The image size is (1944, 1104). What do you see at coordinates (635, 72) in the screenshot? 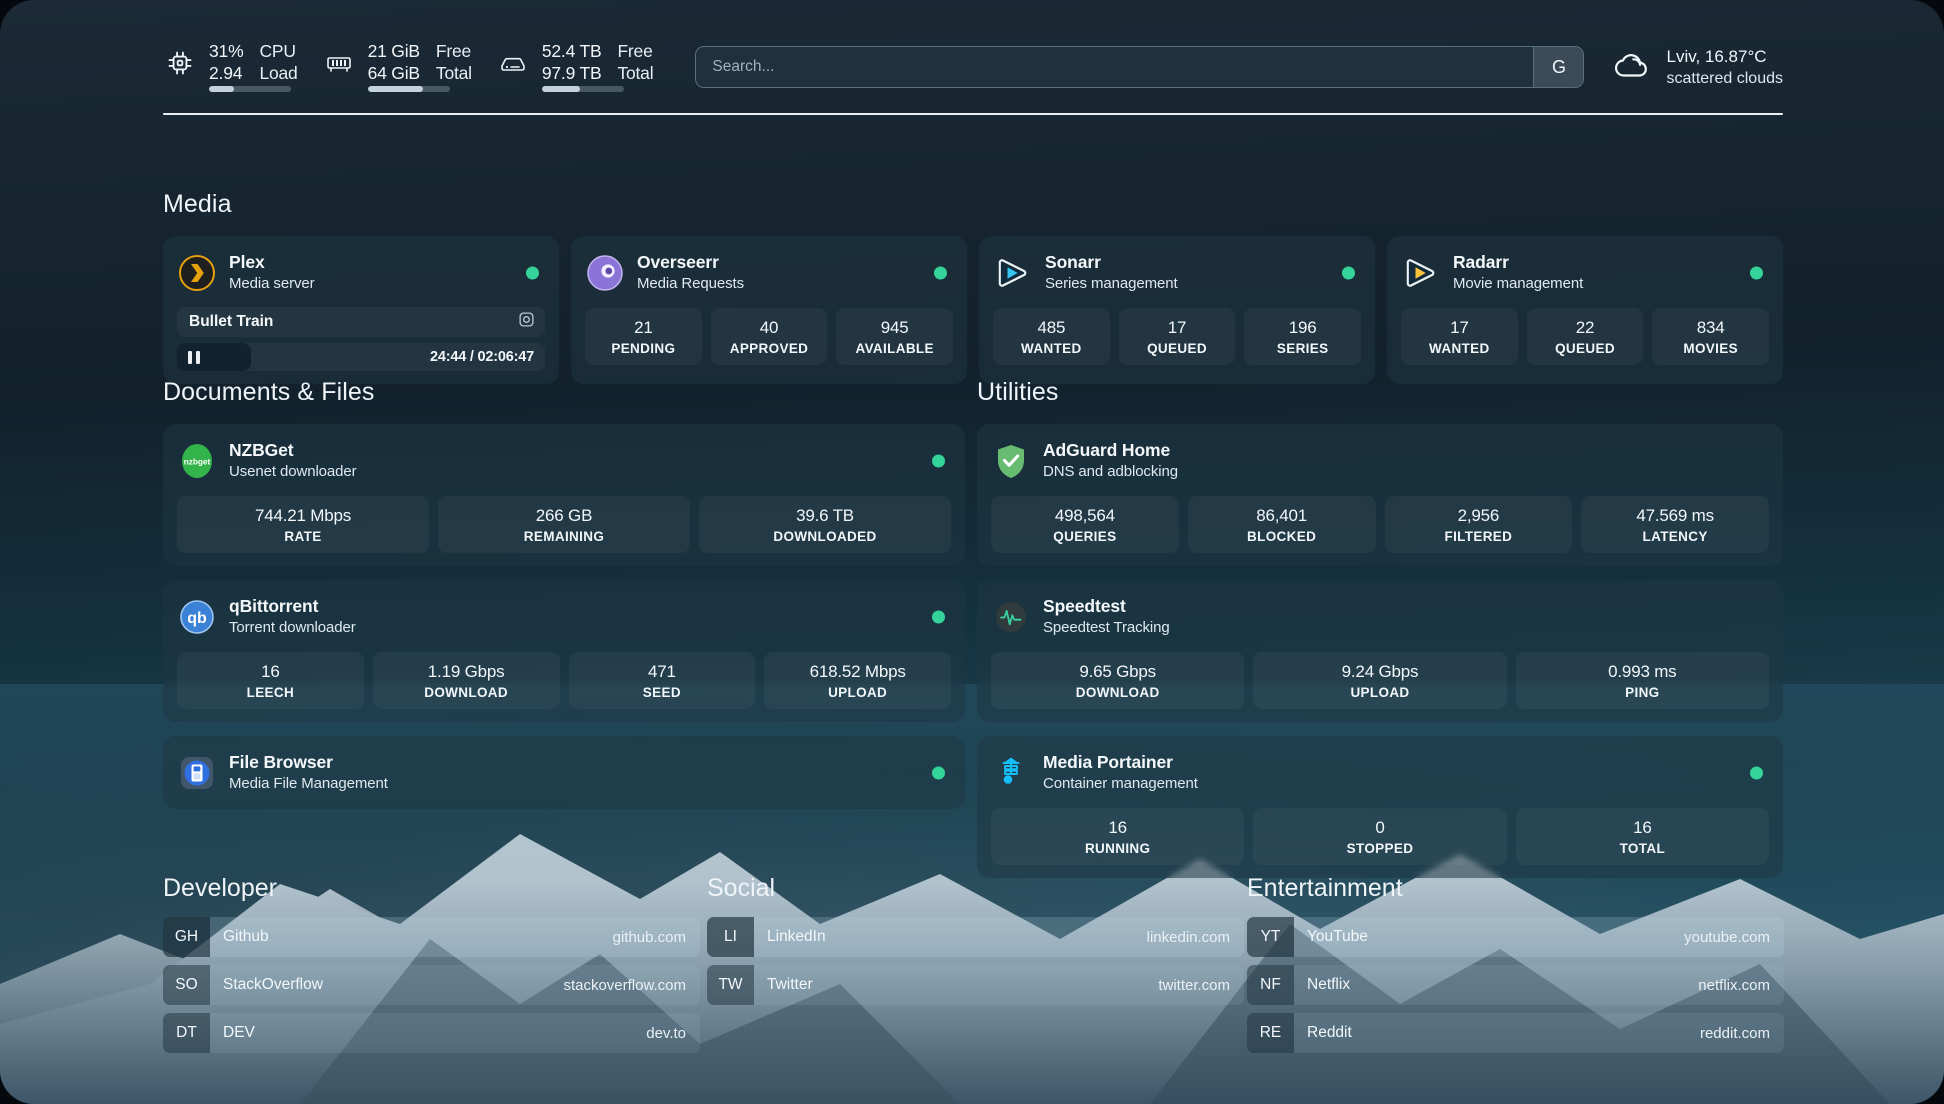
I see `disk-total-label: Total` at bounding box center [635, 72].